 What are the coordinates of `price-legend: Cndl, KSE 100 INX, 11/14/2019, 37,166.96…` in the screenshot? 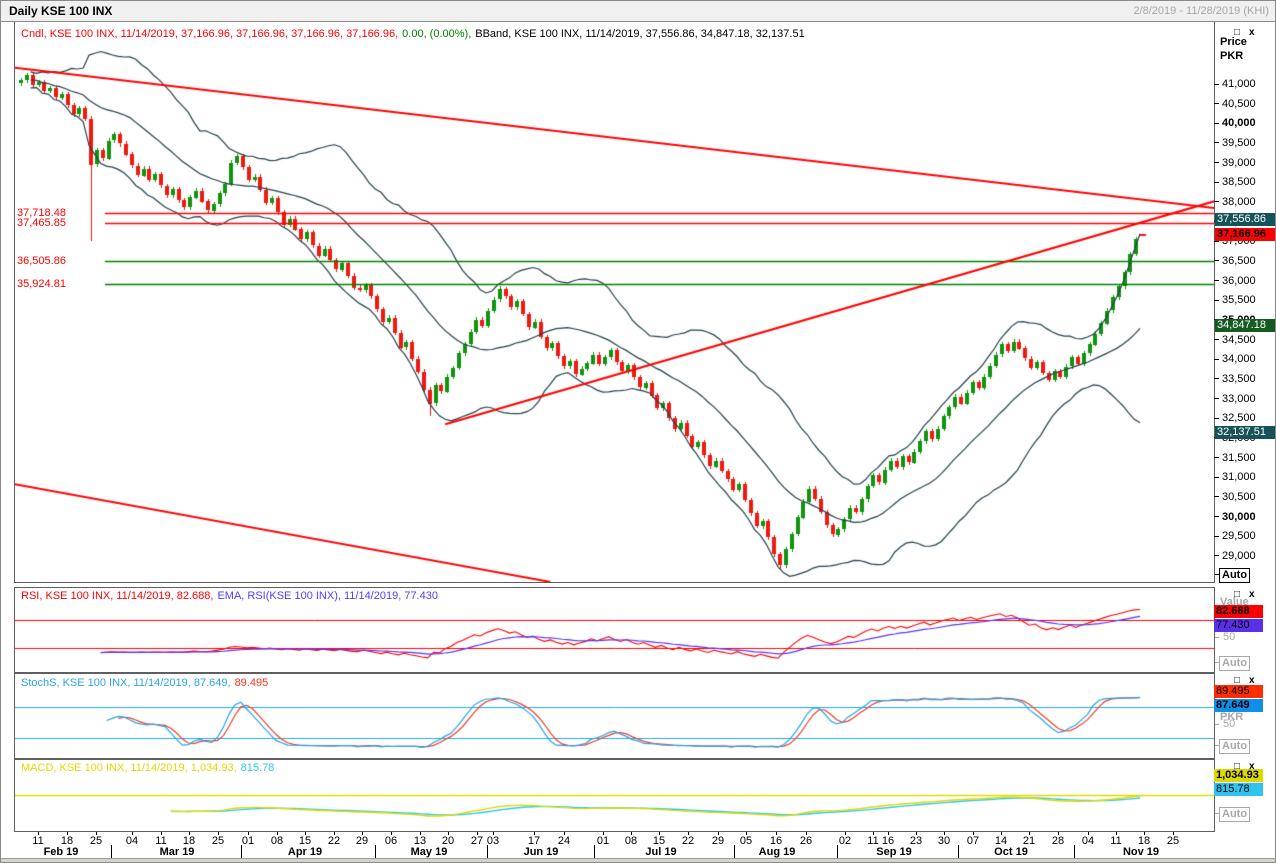 It's located at (415, 34).